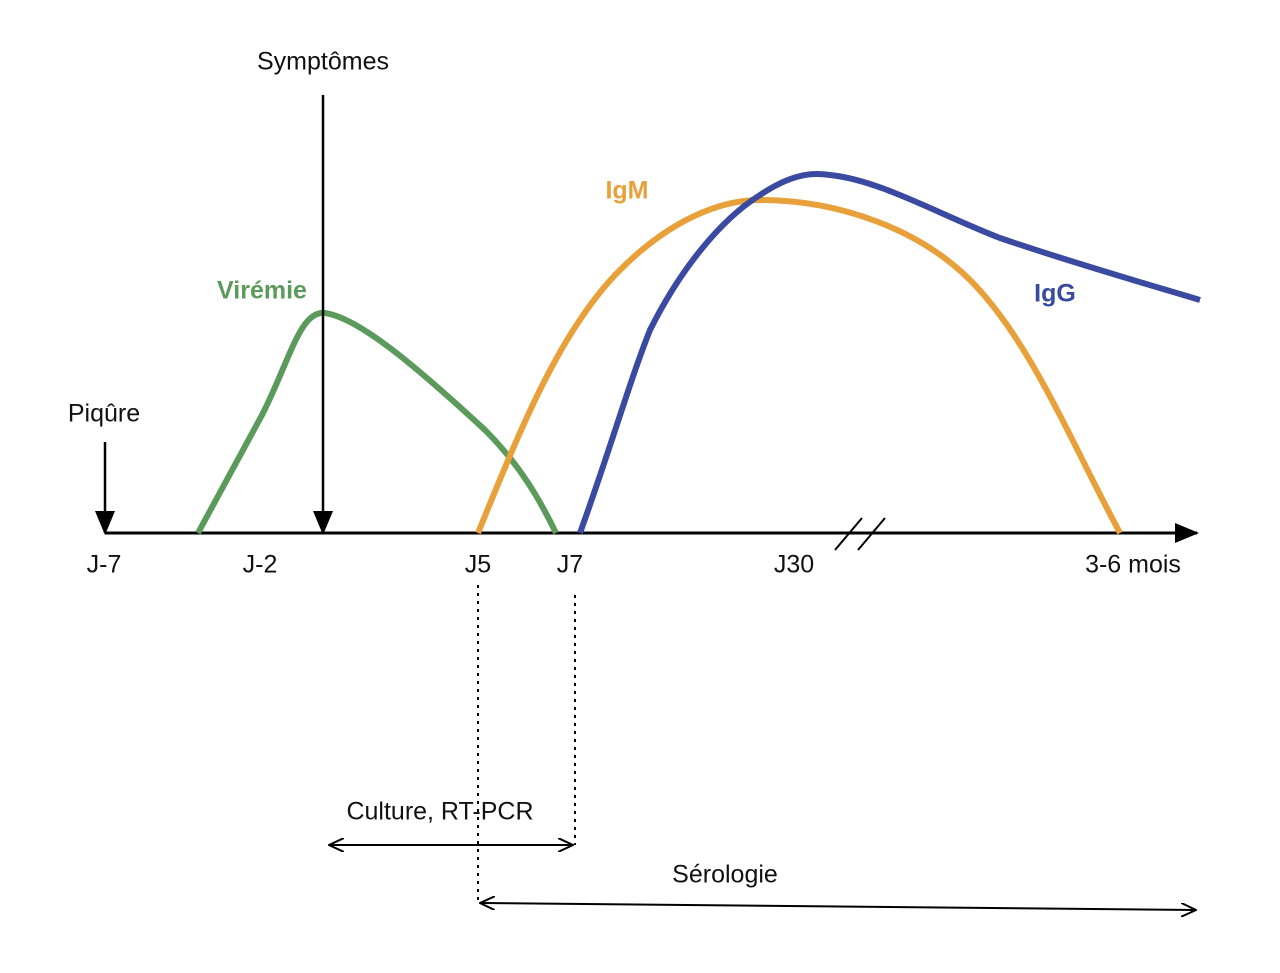 This screenshot has height=973, width=1280. Describe the element at coordinates (377, 422) in the screenshot. I see `viremia-curve` at that location.